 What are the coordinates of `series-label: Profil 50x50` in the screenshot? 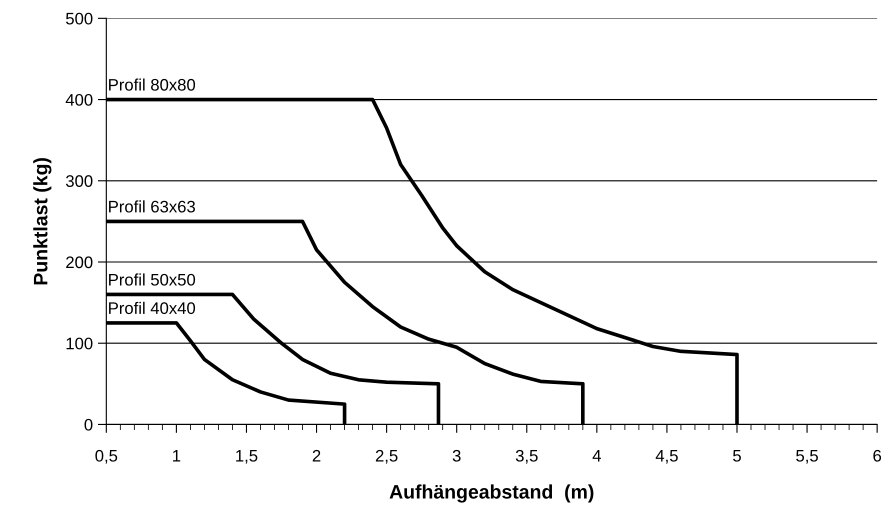 It's located at (152, 279).